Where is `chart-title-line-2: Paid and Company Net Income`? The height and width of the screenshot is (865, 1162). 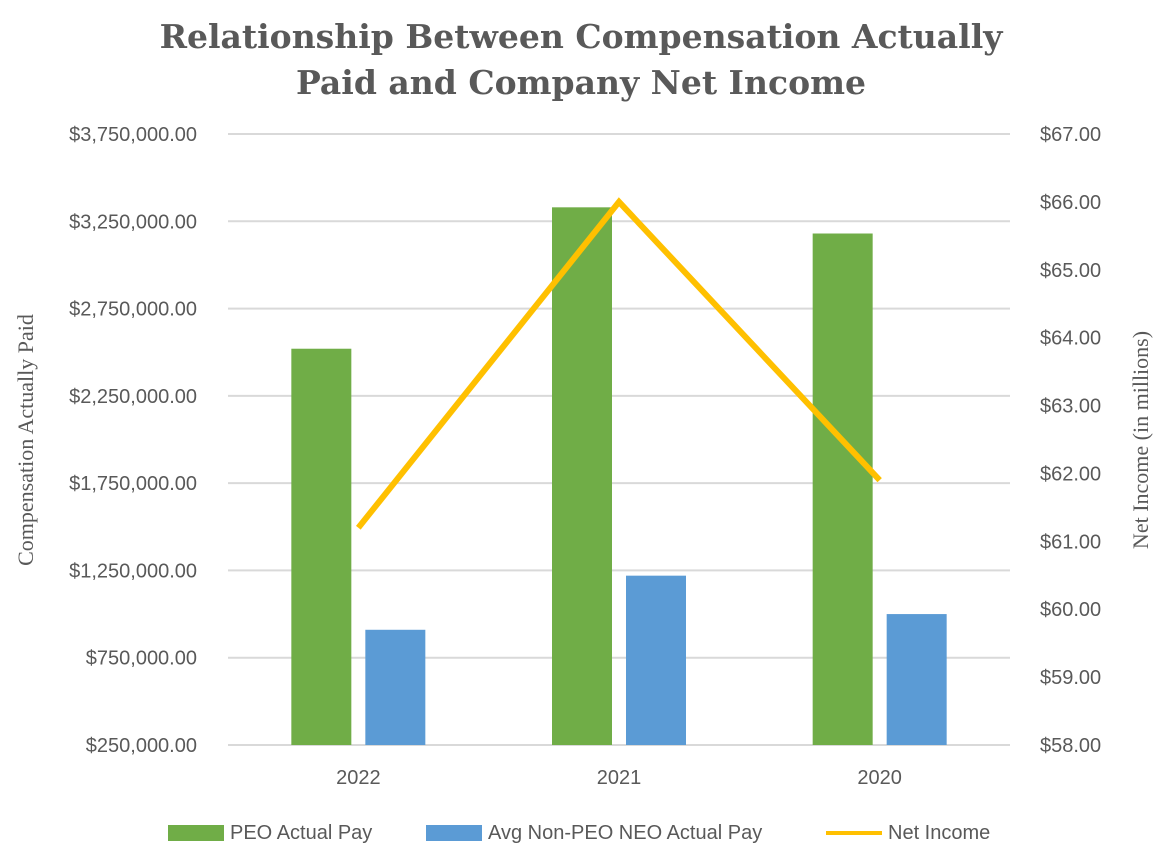
chart-title-line-2: Paid and Company Net Income is located at coordinates (581, 82).